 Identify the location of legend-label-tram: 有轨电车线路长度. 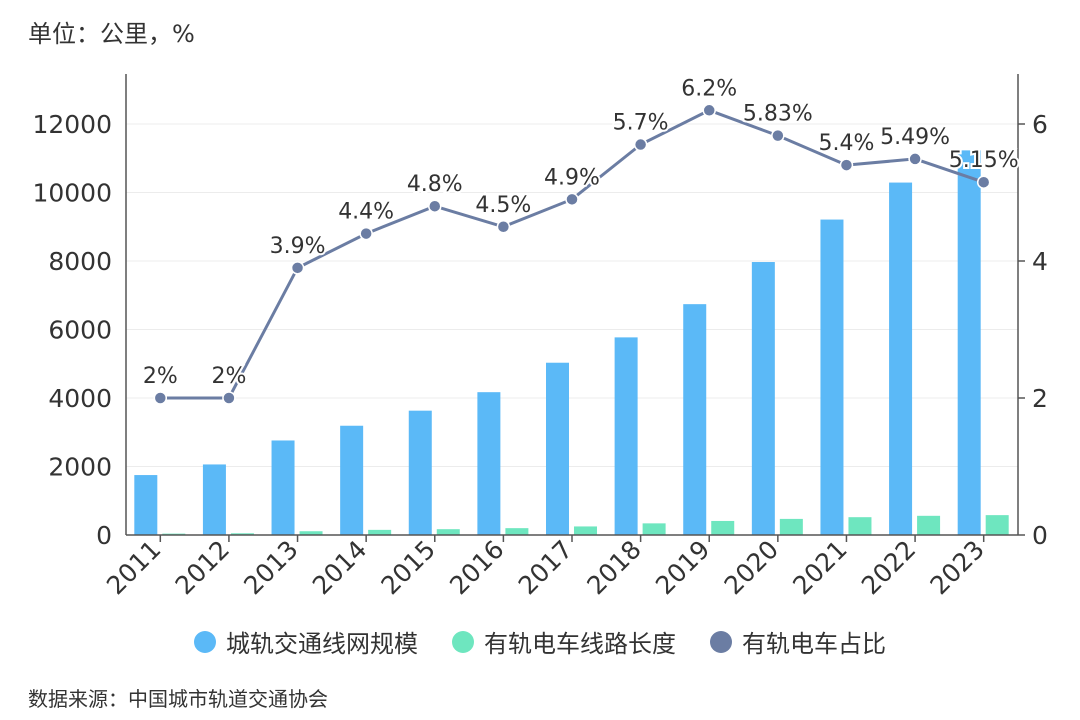
(580, 644).